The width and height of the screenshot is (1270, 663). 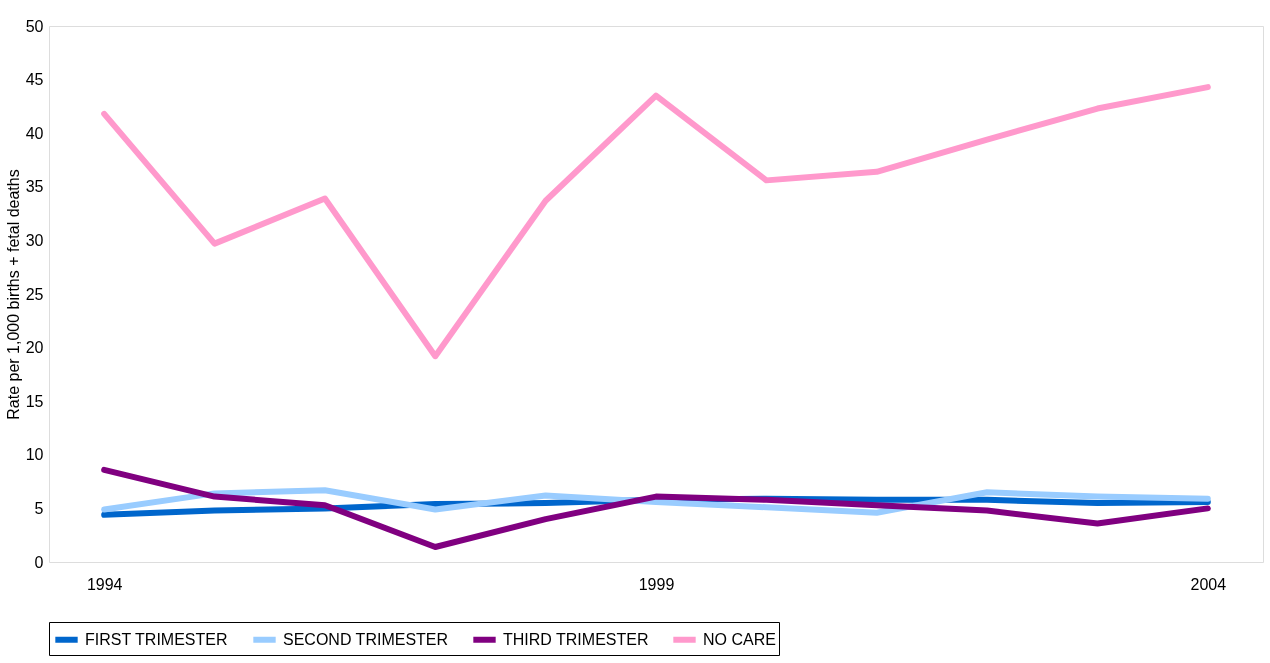 What do you see at coordinates (34, 80) in the screenshot?
I see `y-tick-label: 45` at bounding box center [34, 80].